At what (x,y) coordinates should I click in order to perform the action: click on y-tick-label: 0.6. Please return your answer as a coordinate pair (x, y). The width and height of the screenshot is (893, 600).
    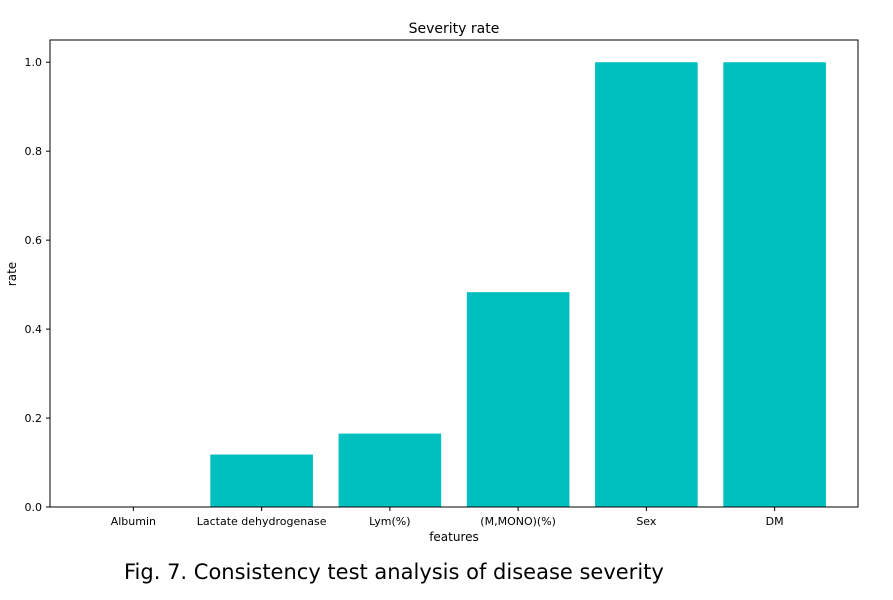
    Looking at the image, I should click on (34, 240).